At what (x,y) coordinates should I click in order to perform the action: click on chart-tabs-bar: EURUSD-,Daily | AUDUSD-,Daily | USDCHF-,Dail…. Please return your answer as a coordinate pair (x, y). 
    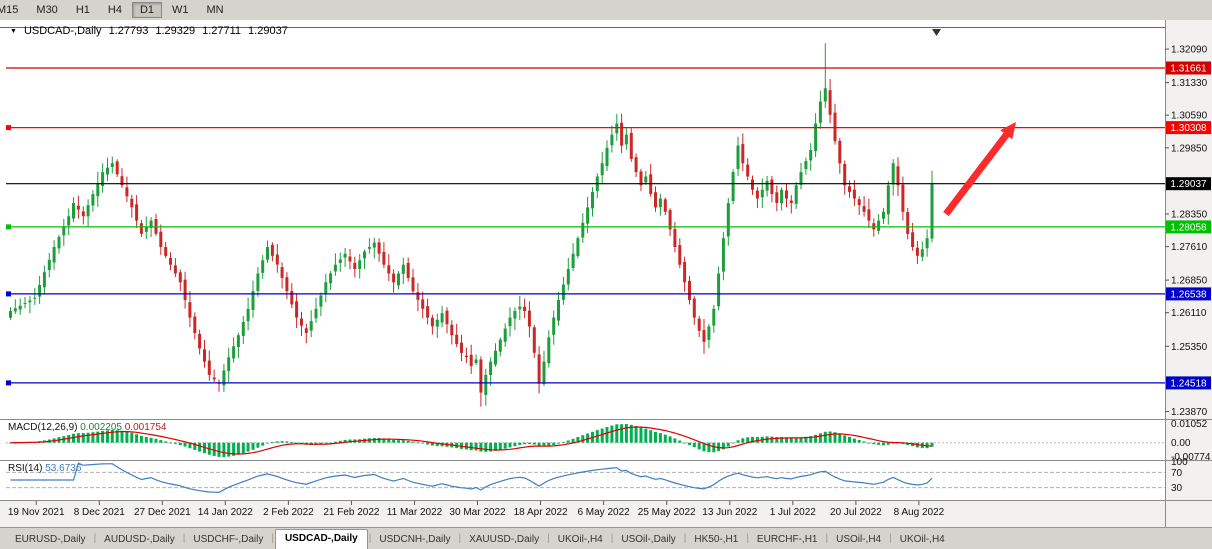
    Looking at the image, I should click on (606, 538).